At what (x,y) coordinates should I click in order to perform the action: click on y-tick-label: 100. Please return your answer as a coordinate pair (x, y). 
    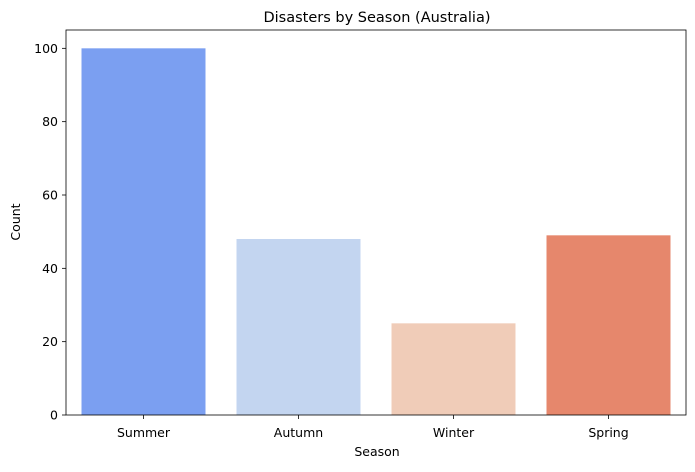
    Looking at the image, I should click on (46, 48).